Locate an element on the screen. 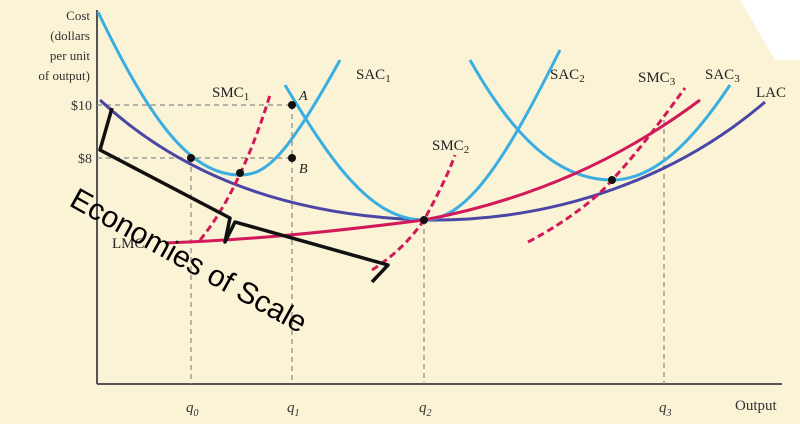  y-title-line-4: of output) is located at coordinates (64, 75).